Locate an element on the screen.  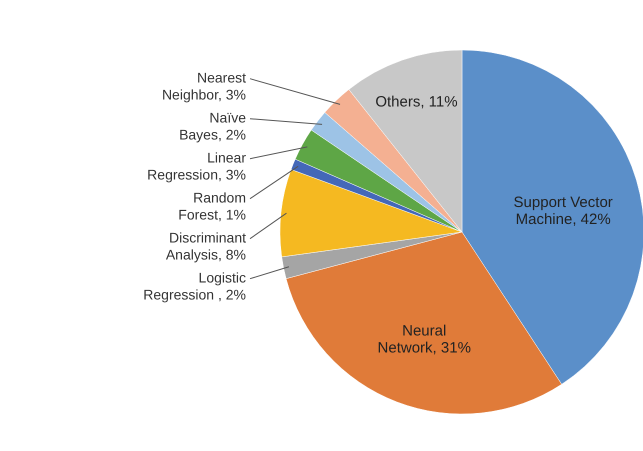
slice-label: Support Vector Machine, 42% is located at coordinates (563, 211).